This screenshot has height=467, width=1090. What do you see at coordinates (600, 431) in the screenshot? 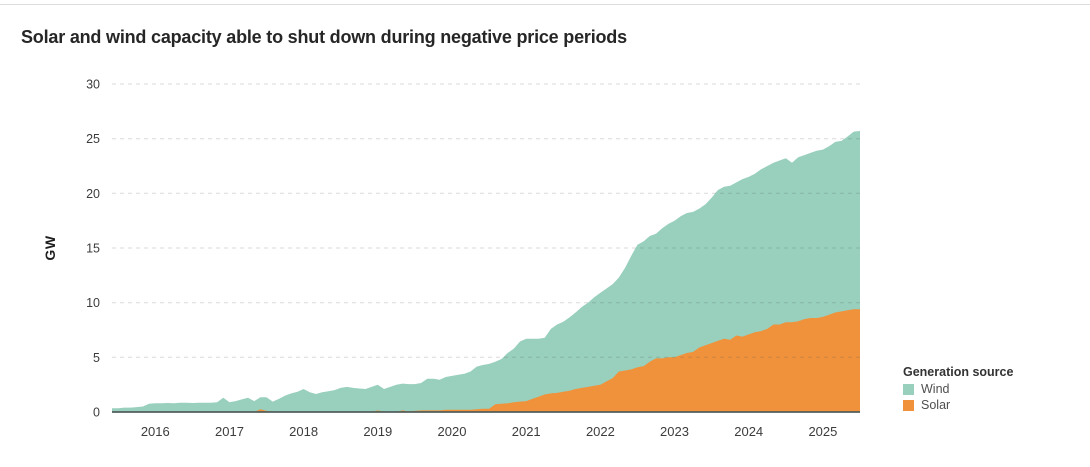
I see `x-tick-label-2022: 2022` at bounding box center [600, 431].